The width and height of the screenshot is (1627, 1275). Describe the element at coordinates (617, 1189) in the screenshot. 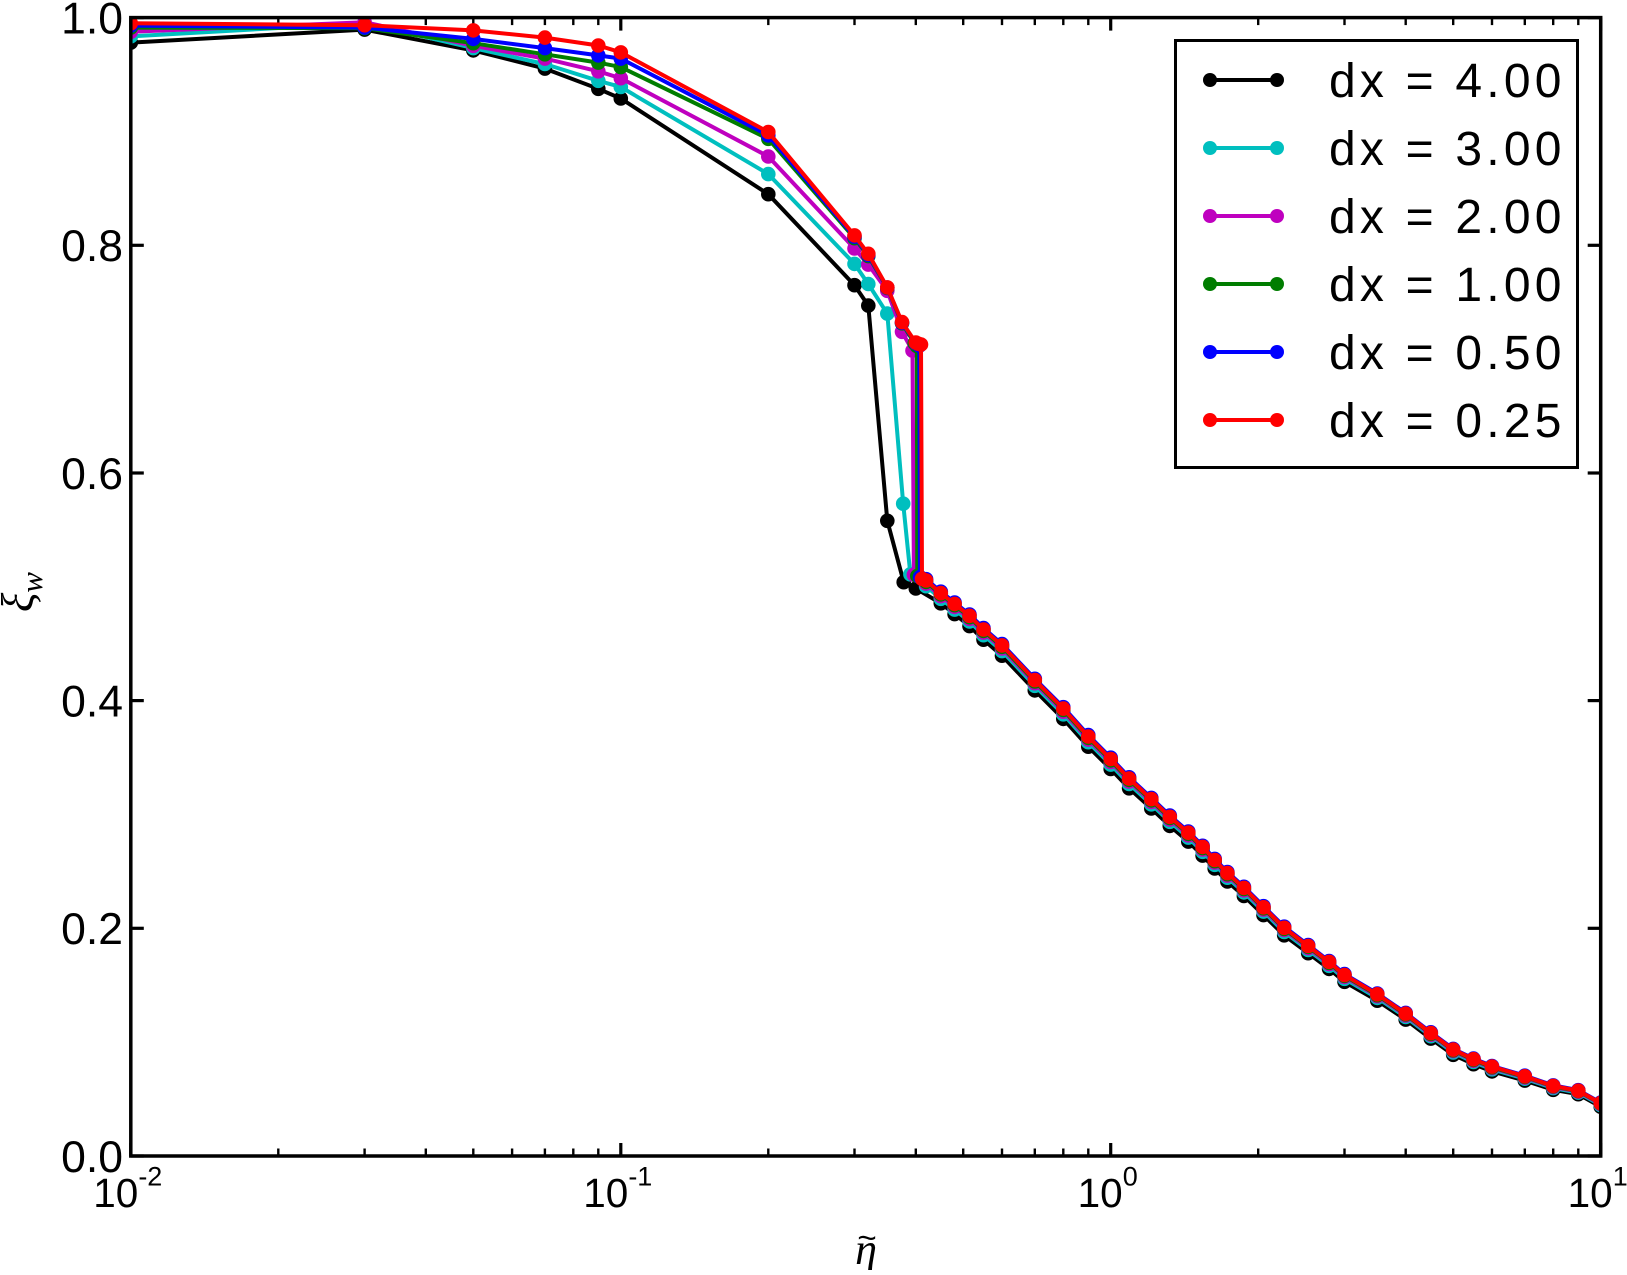

I see `svg-text: 10-1` at that location.